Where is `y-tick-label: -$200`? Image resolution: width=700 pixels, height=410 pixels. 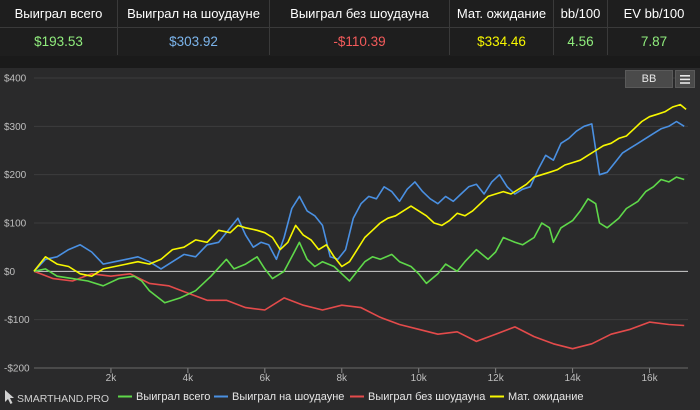
y-tick-label: -$200 is located at coordinates (17, 369).